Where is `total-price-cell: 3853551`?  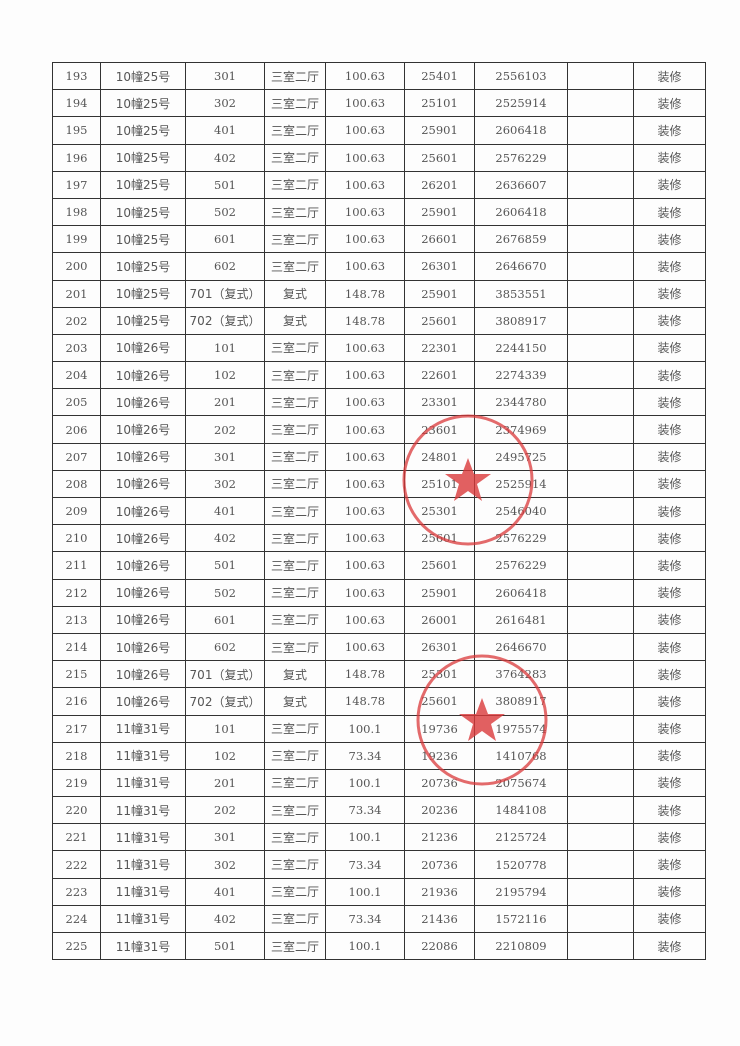 total-price-cell: 3853551 is located at coordinates (521, 293).